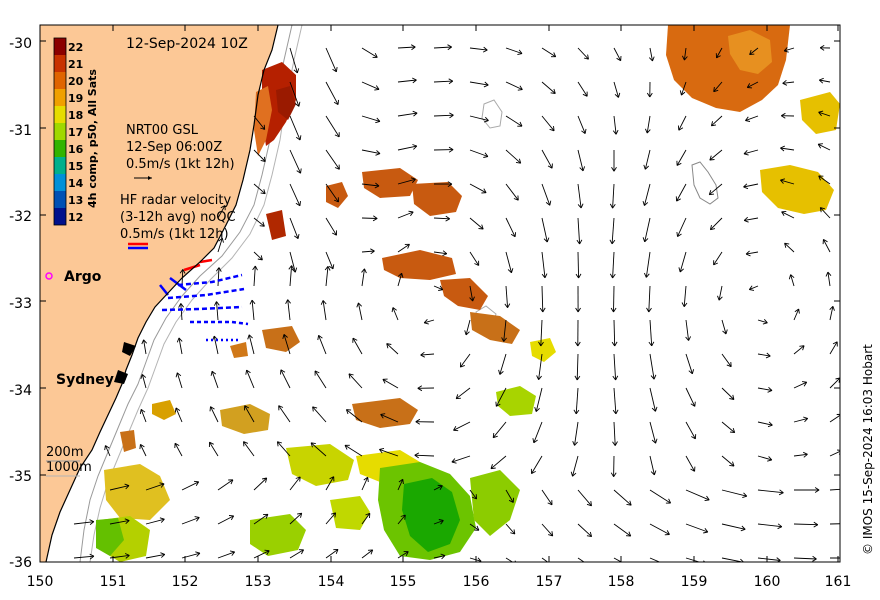 The height and width of the screenshot is (600, 880). Describe the element at coordinates (187, 44) in the screenshot. I see `map-title: 12-Sep-2024 10Z` at that location.